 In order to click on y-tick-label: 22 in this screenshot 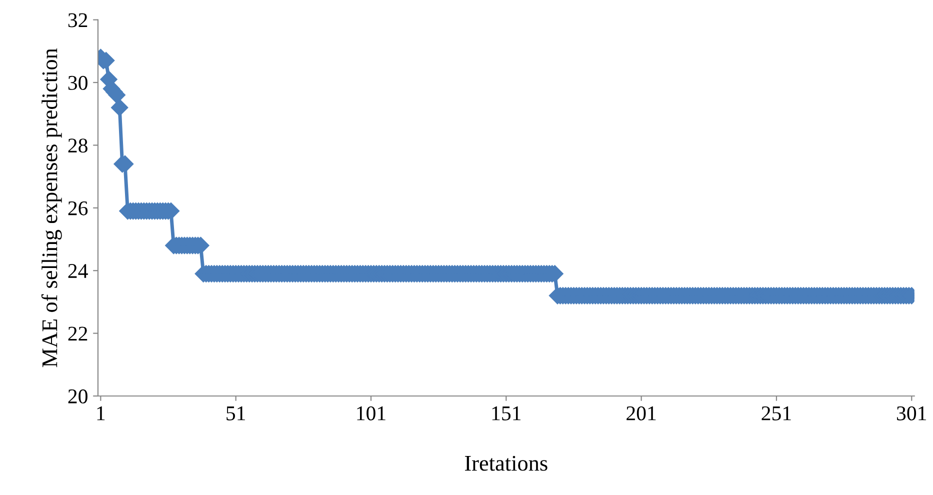, I will do `click(78, 333)`.